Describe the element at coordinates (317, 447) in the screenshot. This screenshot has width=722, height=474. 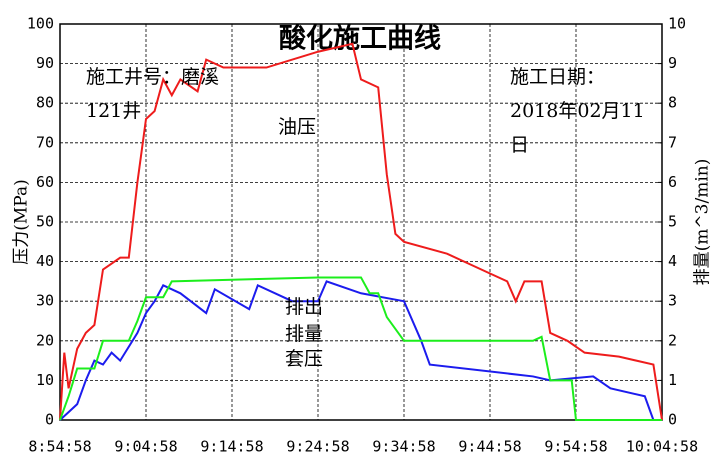
I see `x-tick-label: 9:24:58` at that location.